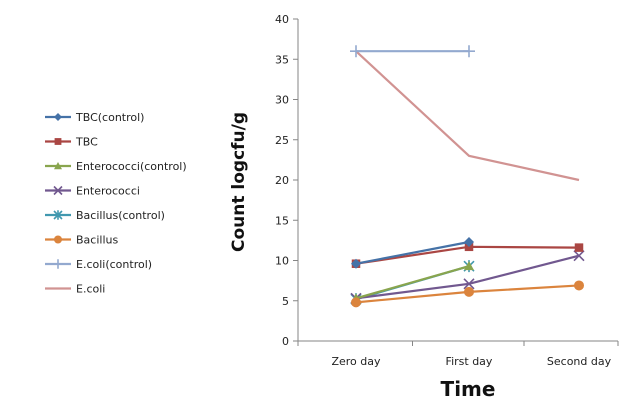 The height and width of the screenshot is (405, 638). Describe the element at coordinates (109, 117) in the screenshot. I see `legend-label: TBC(control)` at that location.